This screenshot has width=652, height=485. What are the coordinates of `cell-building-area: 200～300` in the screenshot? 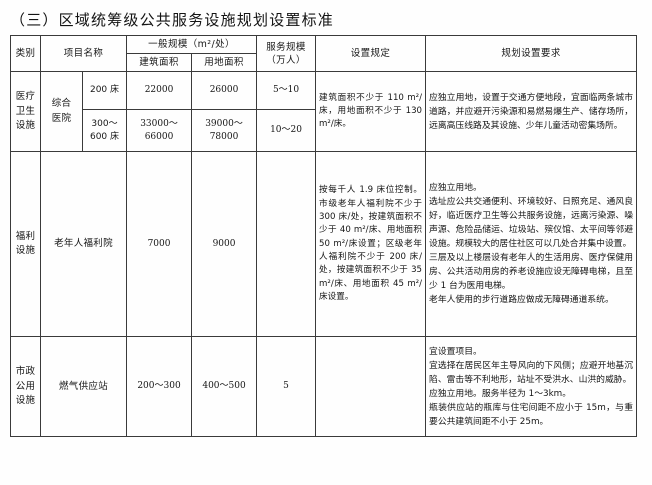 It's located at (159, 387).